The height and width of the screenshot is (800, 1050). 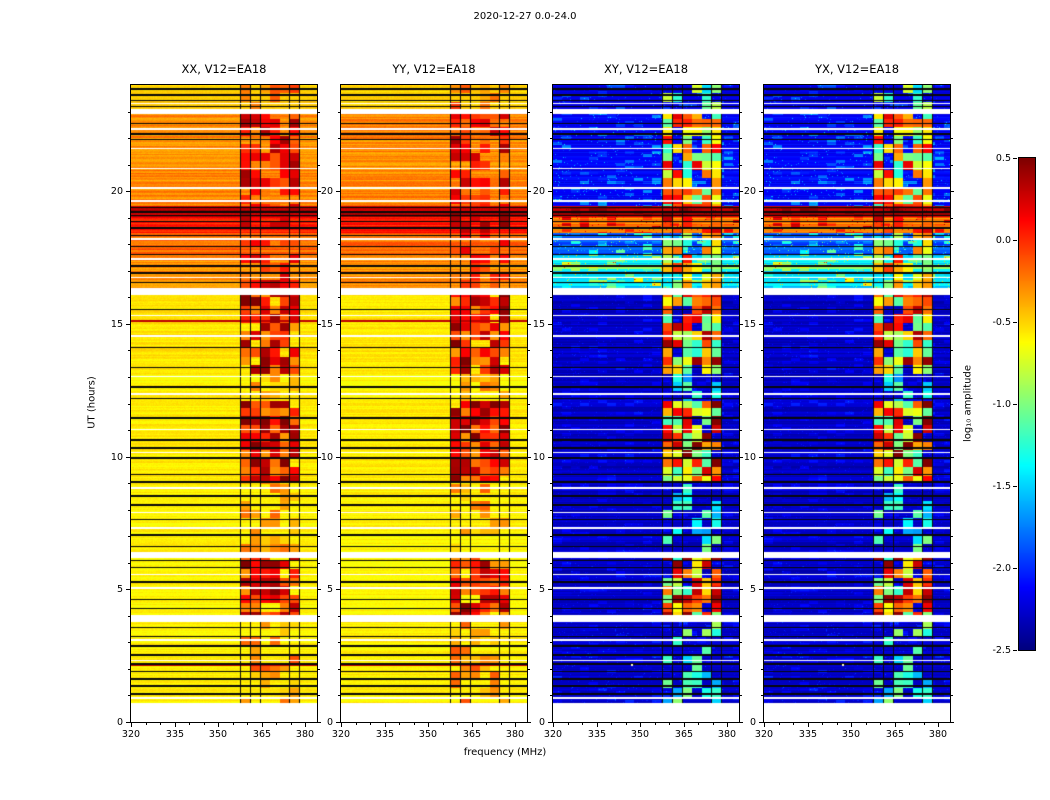 I want to click on colorbar-label: log₁₀ amplitude, so click(x=968, y=403).